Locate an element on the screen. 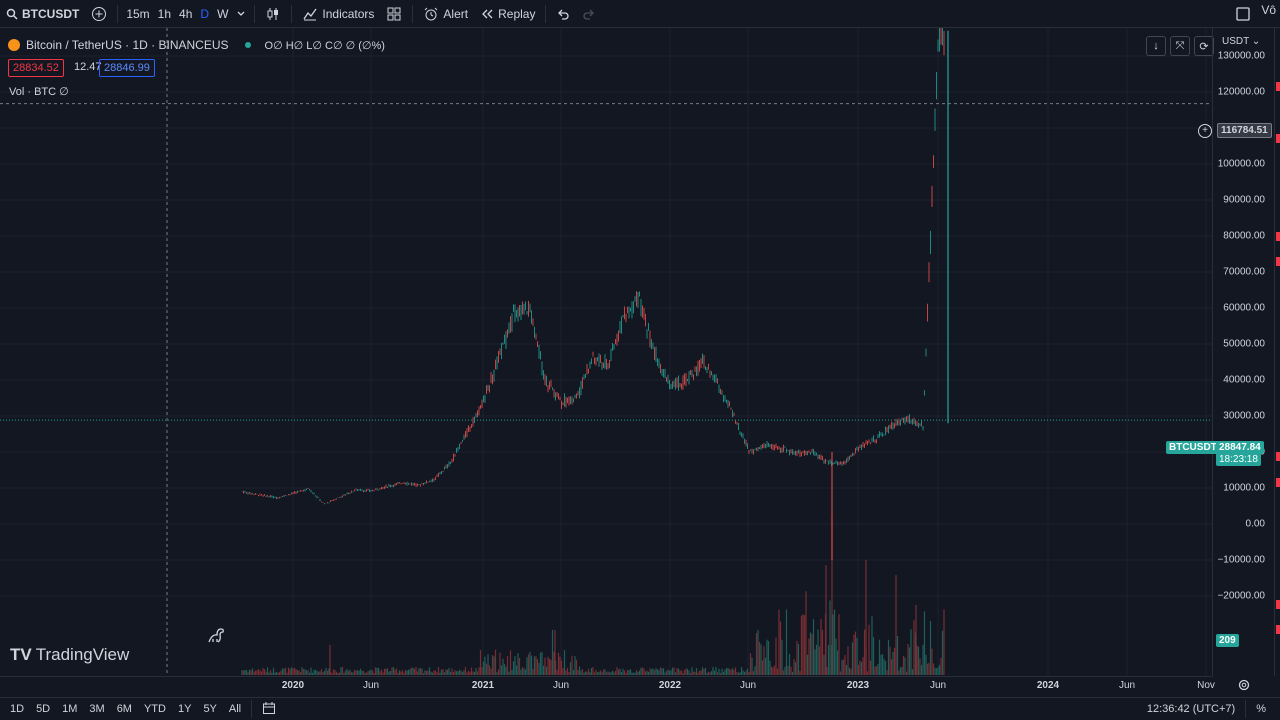 Image resolution: width=1280 pixels, height=720 pixels. spread-value: 12.47 is located at coordinates (88, 67).